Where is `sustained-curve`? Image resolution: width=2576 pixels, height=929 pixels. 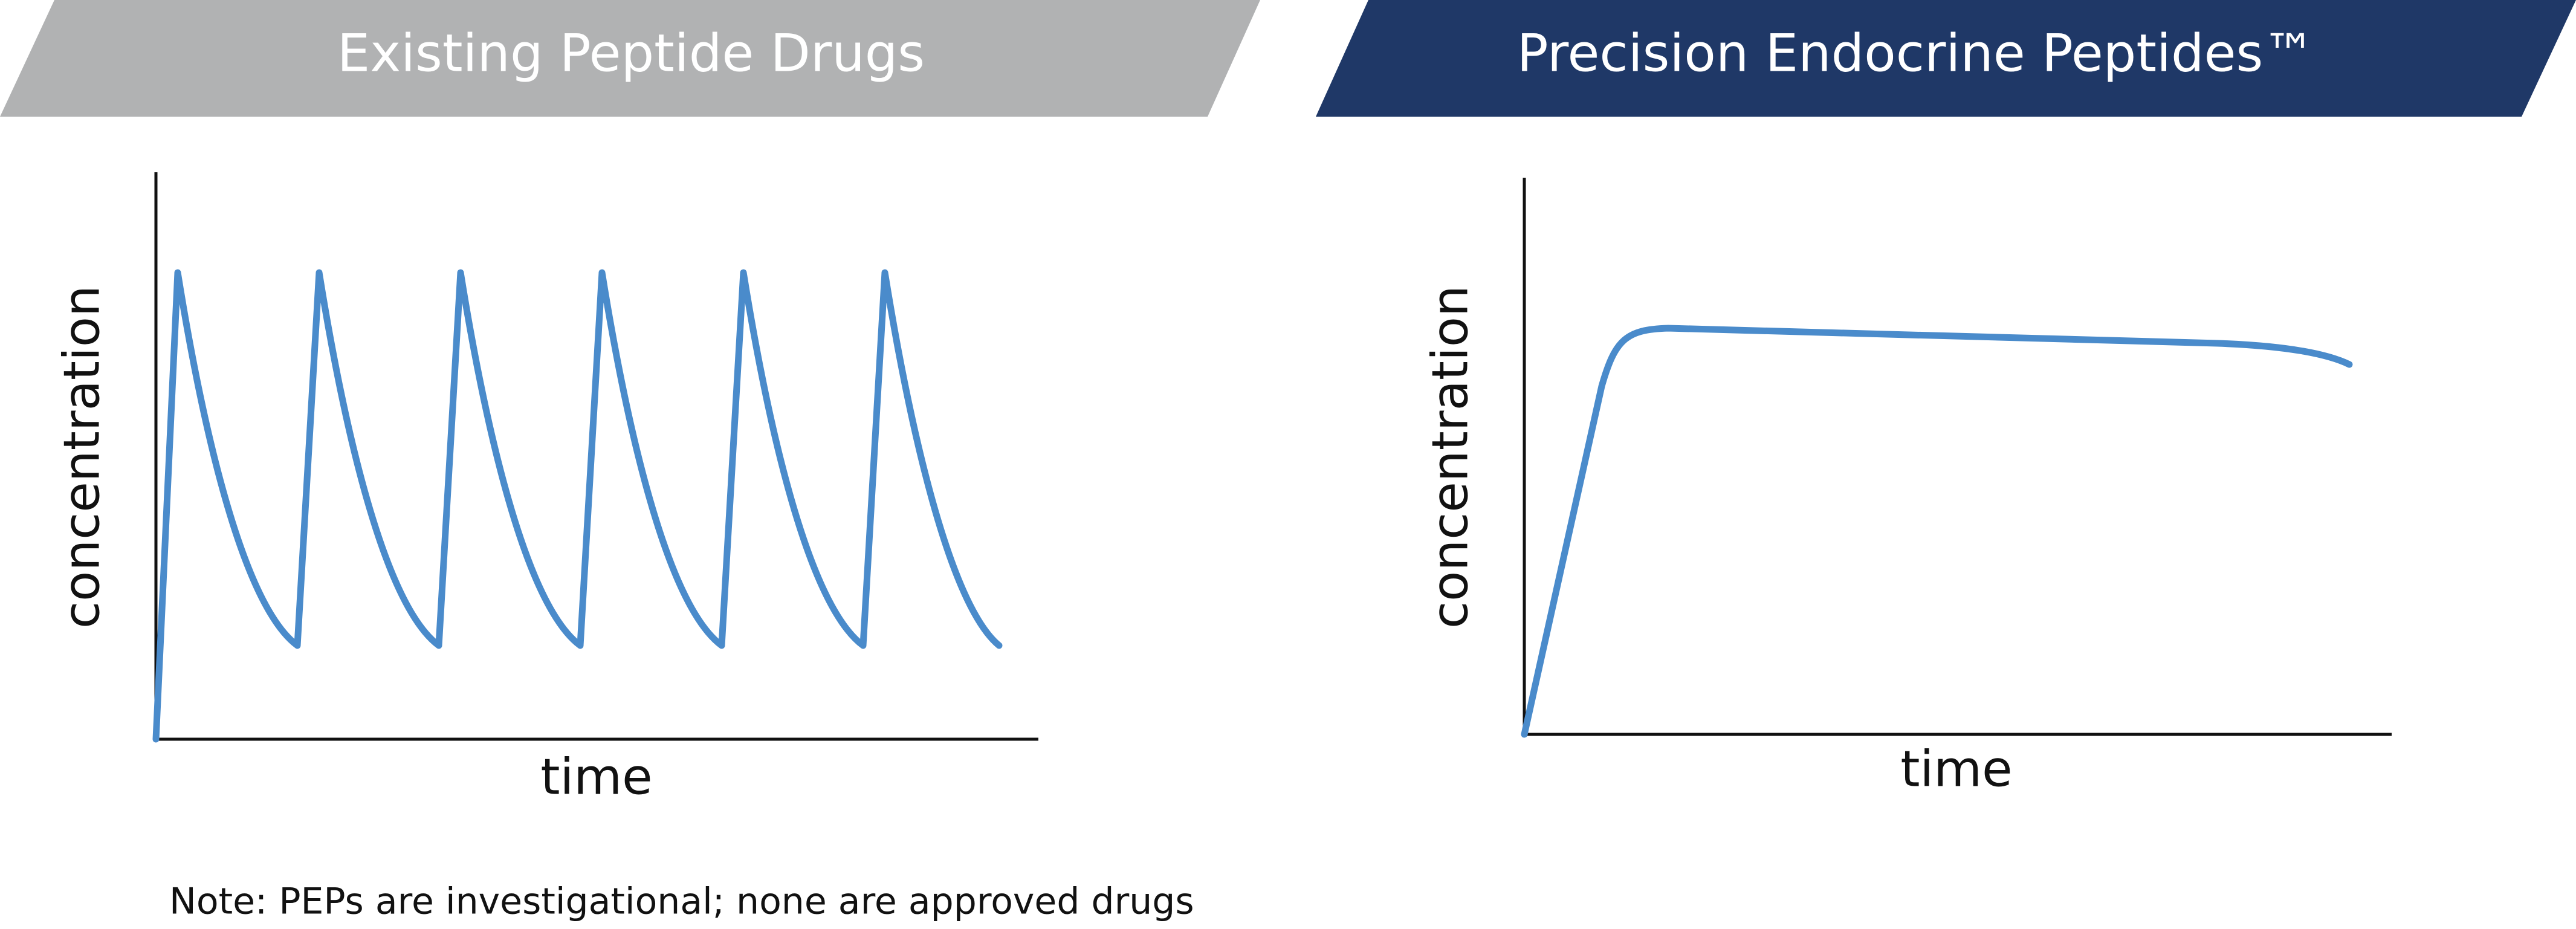
sustained-curve is located at coordinates (1937, 531).